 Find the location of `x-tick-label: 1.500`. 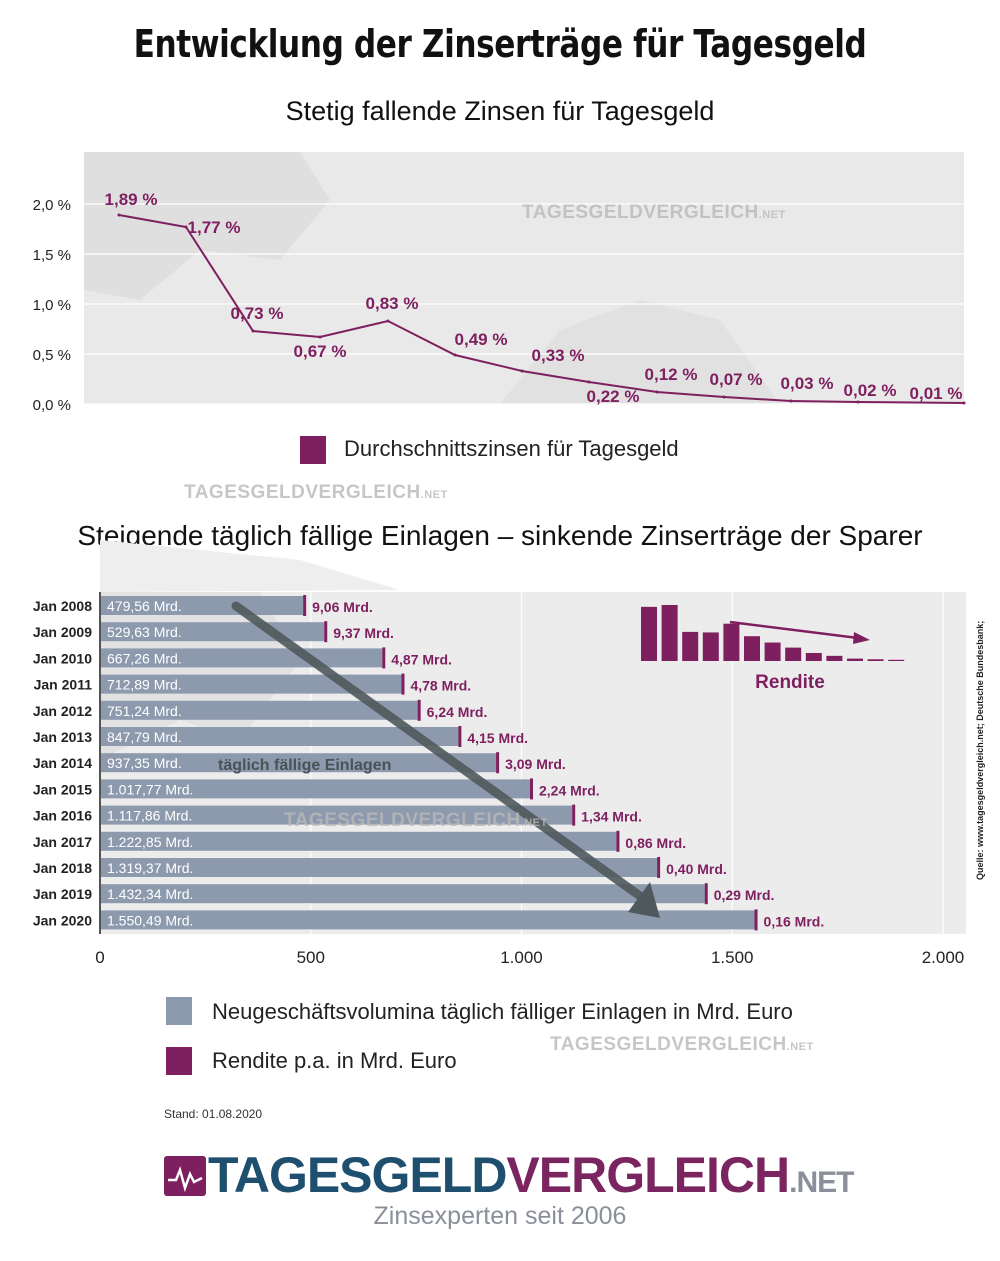

x-tick-label: 1.500 is located at coordinates (732, 957).